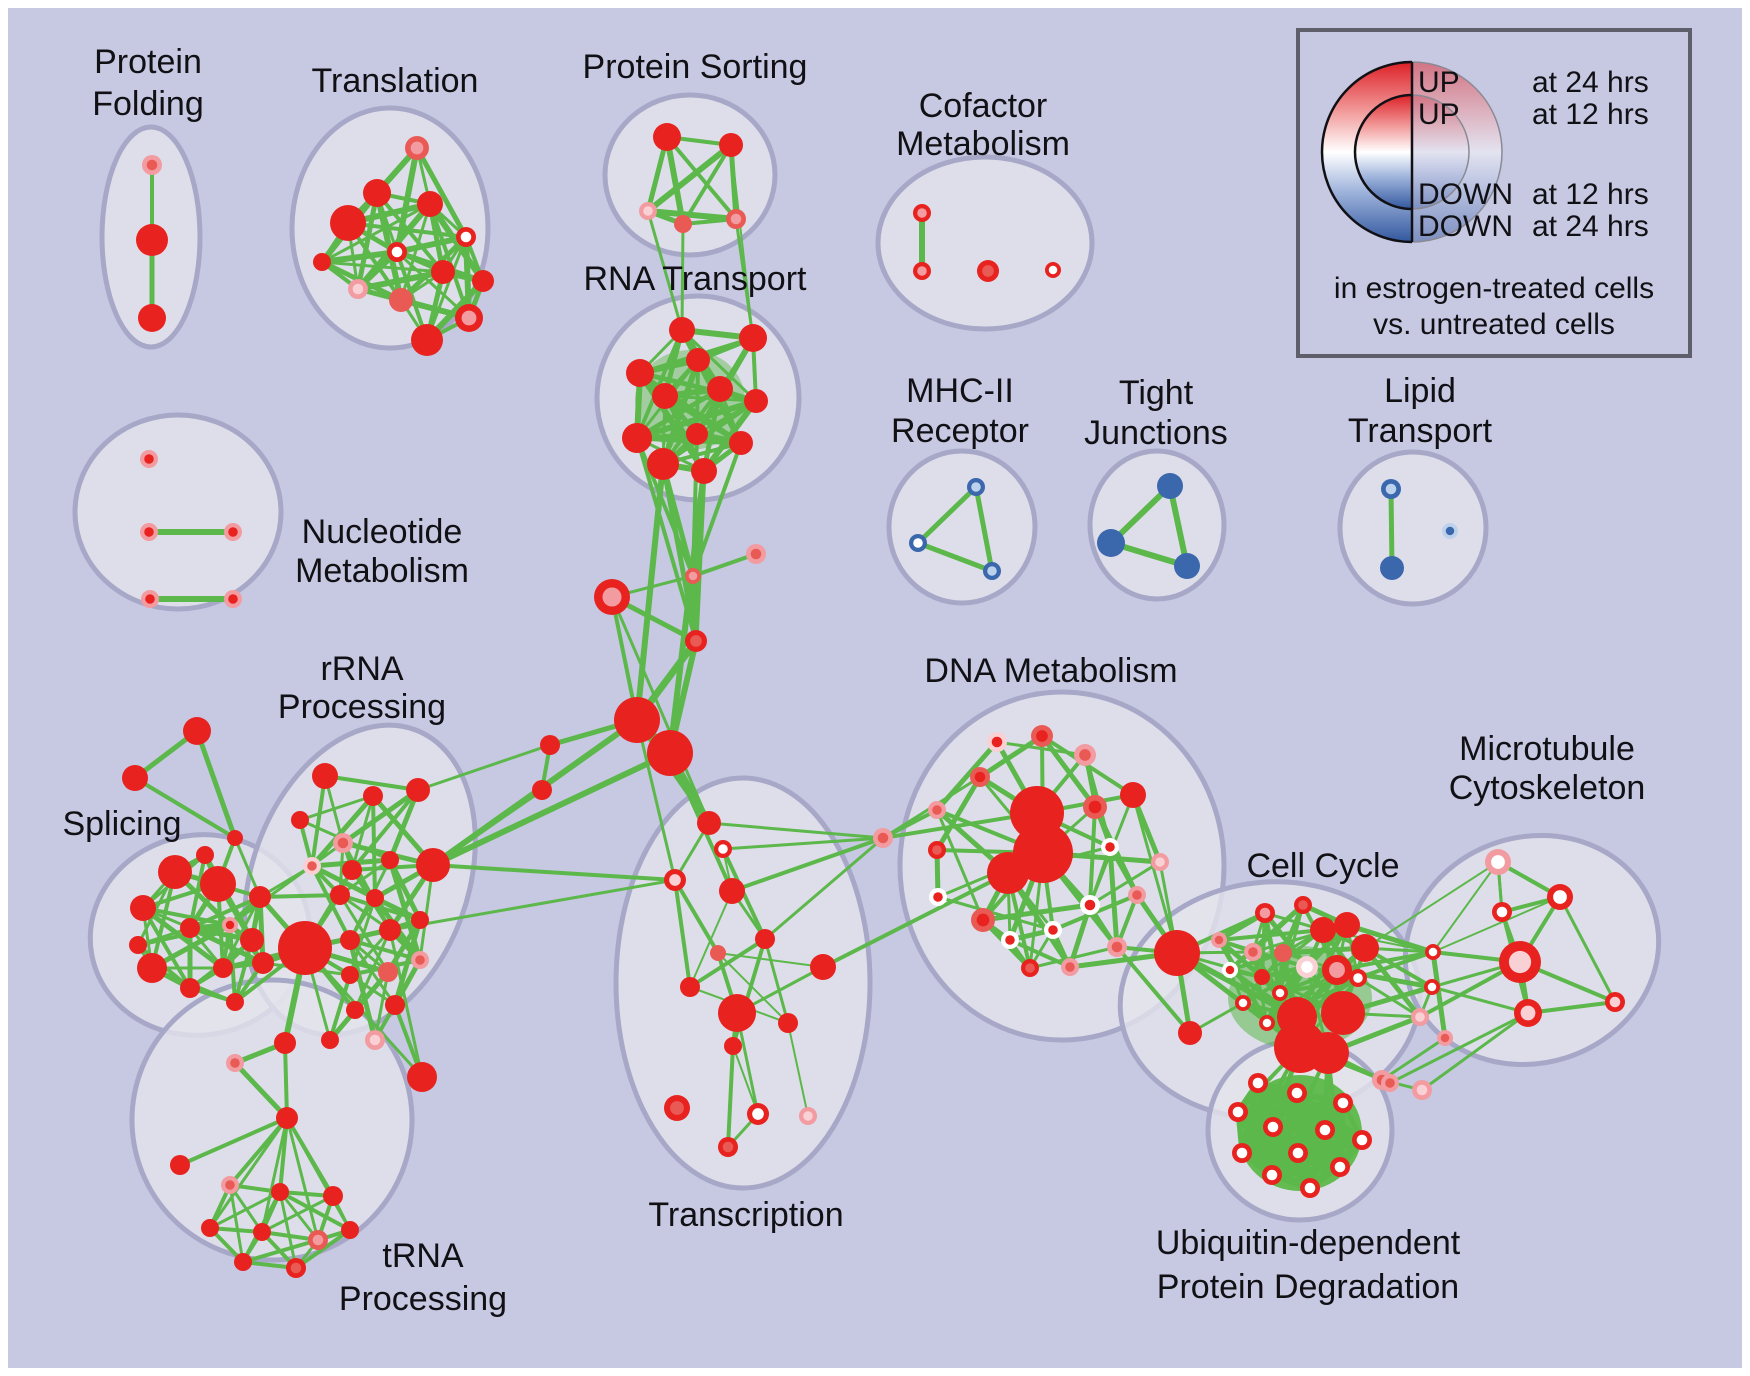 The height and width of the screenshot is (1376, 1750). Describe the element at coordinates (1590, 226) in the screenshot. I see `legend-row-down-24-time: at 24 hrs` at that location.